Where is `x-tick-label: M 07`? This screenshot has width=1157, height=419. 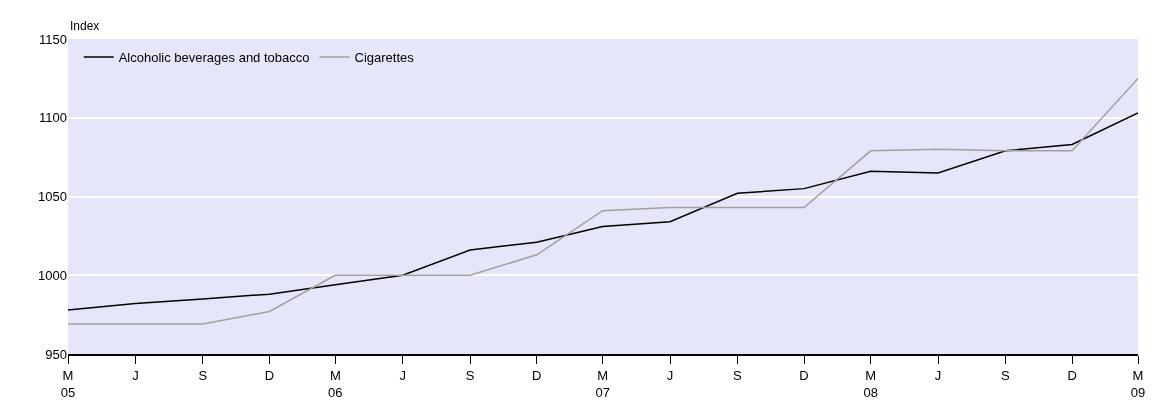
x-tick-label: M 07 is located at coordinates (602, 383).